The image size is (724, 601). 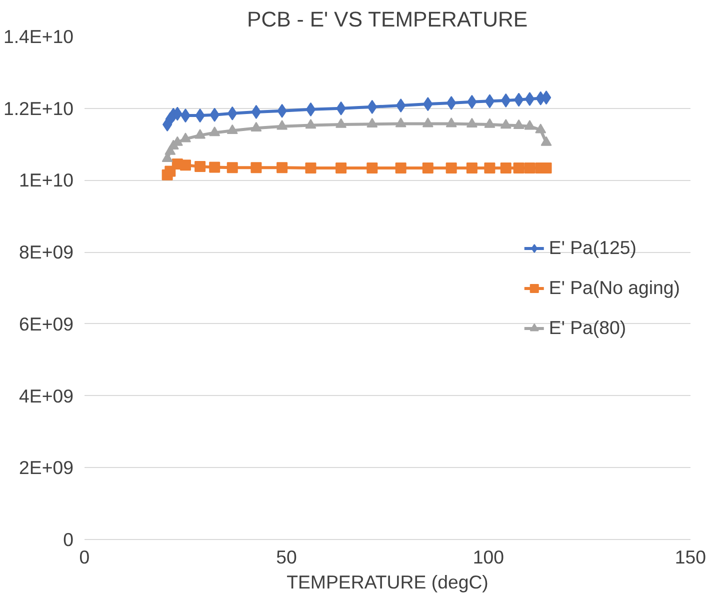 What do you see at coordinates (387, 582) in the screenshot?
I see `x-axis-title: TEMPERATURE (degC)` at bounding box center [387, 582].